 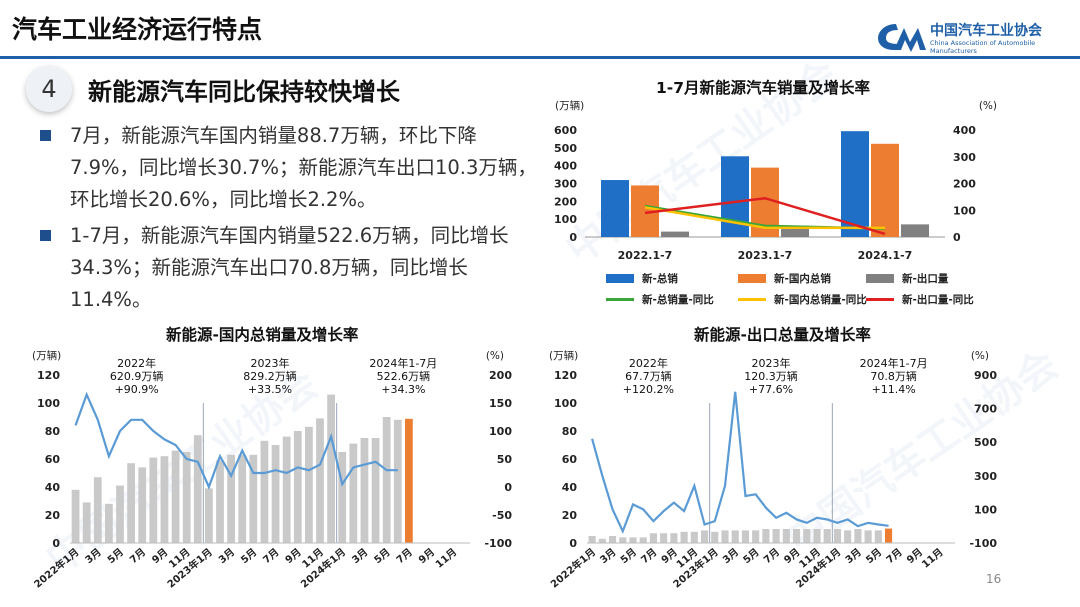 I want to click on y-axis-label: (万辆), so click(x=569, y=105).